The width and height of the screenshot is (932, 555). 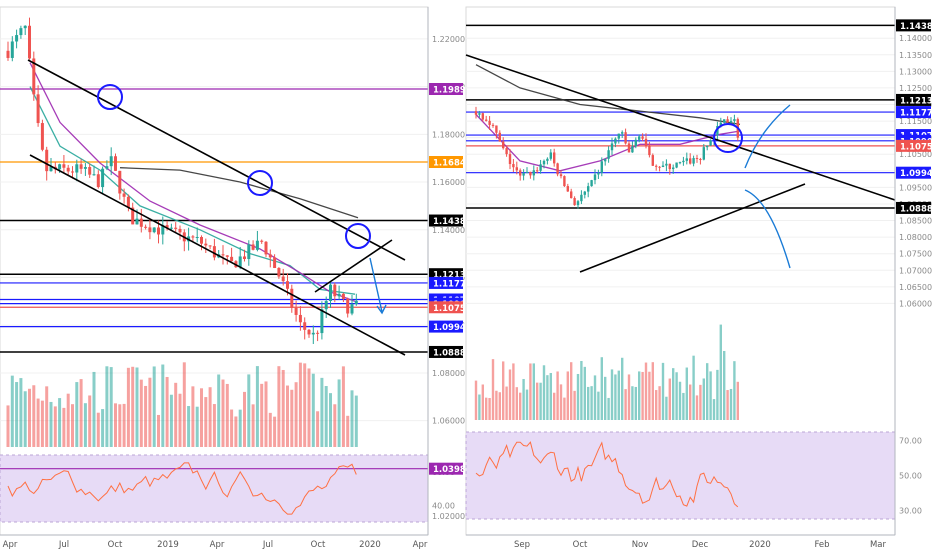 What do you see at coordinates (915, 254) in the screenshot?
I see `y-tick-label: 1.07500` at bounding box center [915, 254].